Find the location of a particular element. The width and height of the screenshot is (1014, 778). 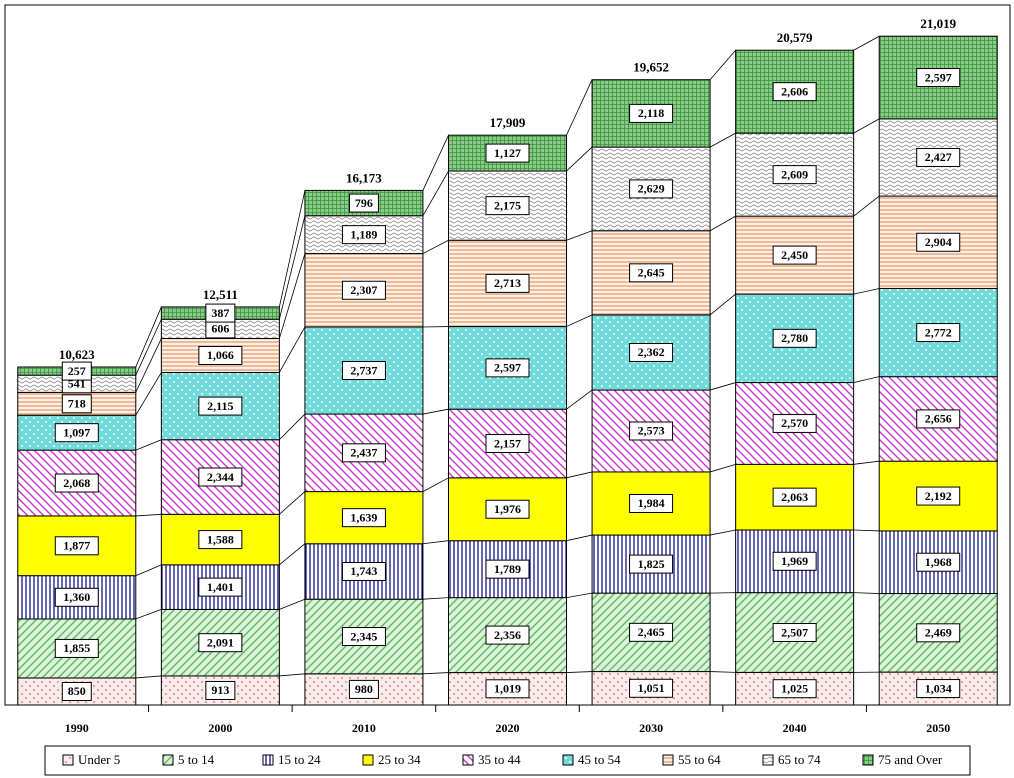

data-label: 2,573 is located at coordinates (651, 431).